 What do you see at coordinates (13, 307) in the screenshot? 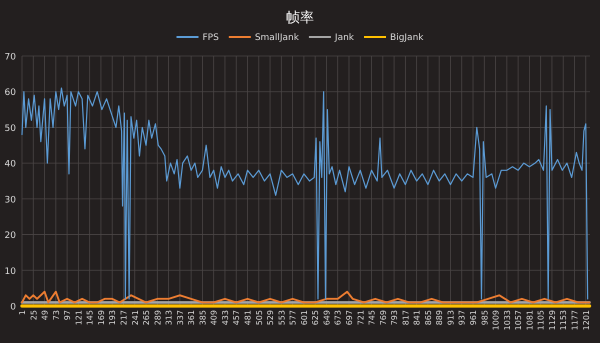
I see `y-tick-label: 0` at bounding box center [13, 307].